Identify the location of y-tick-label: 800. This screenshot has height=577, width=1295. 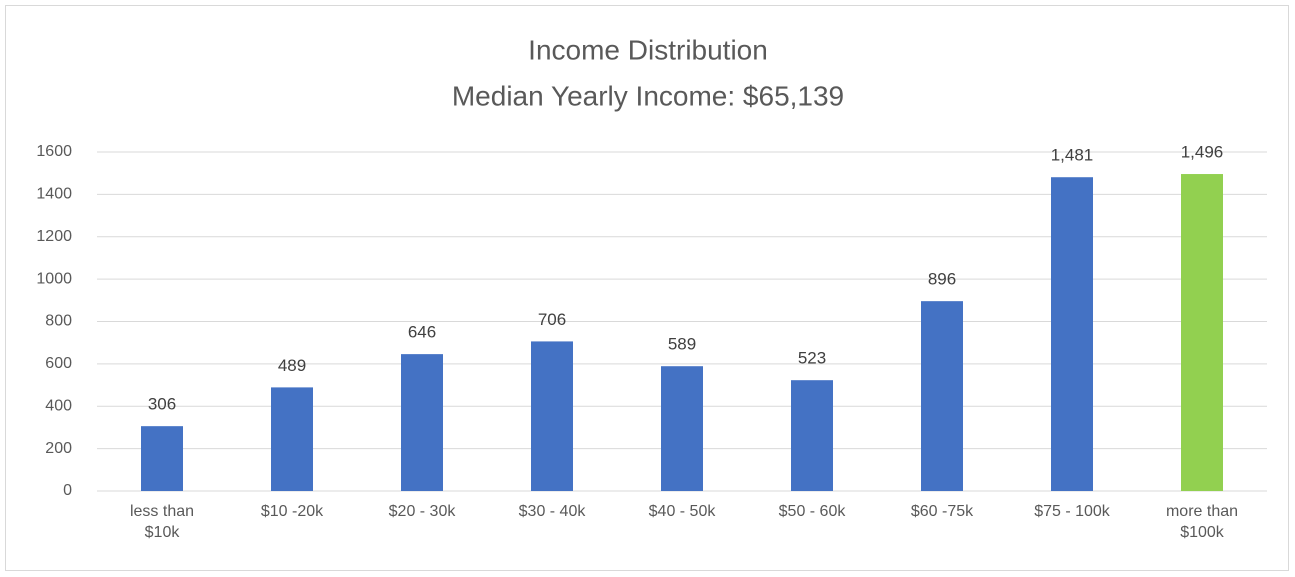
(58, 321).